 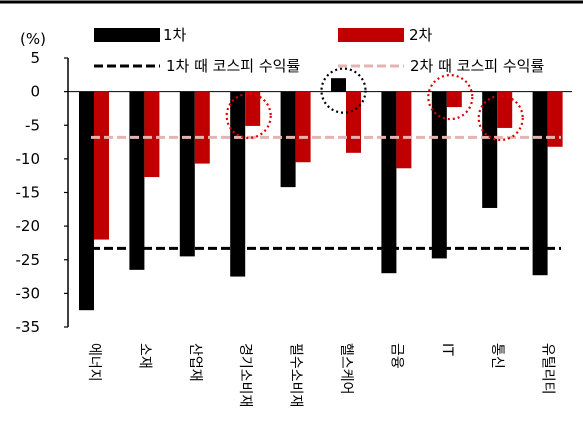 I want to click on y-tick-label: -15, so click(x=28, y=193).